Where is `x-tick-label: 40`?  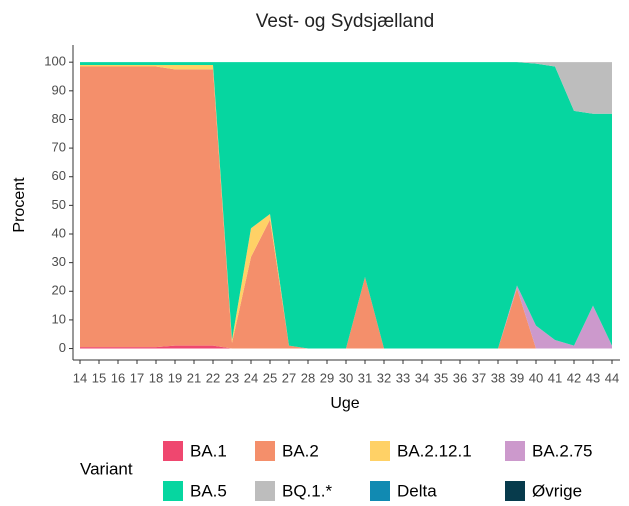 x-tick-label: 40 is located at coordinates (536, 377).